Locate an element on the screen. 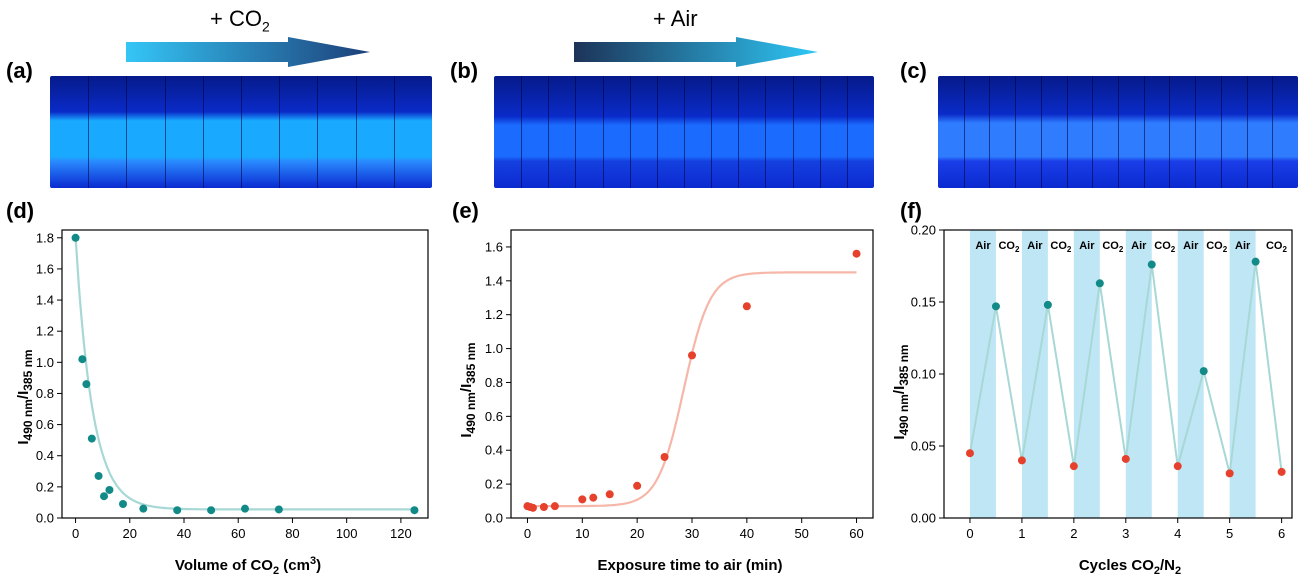 Image resolution: width=1300 pixels, height=577 pixels. y-tick-label: 0.2 is located at coordinates (45, 486).